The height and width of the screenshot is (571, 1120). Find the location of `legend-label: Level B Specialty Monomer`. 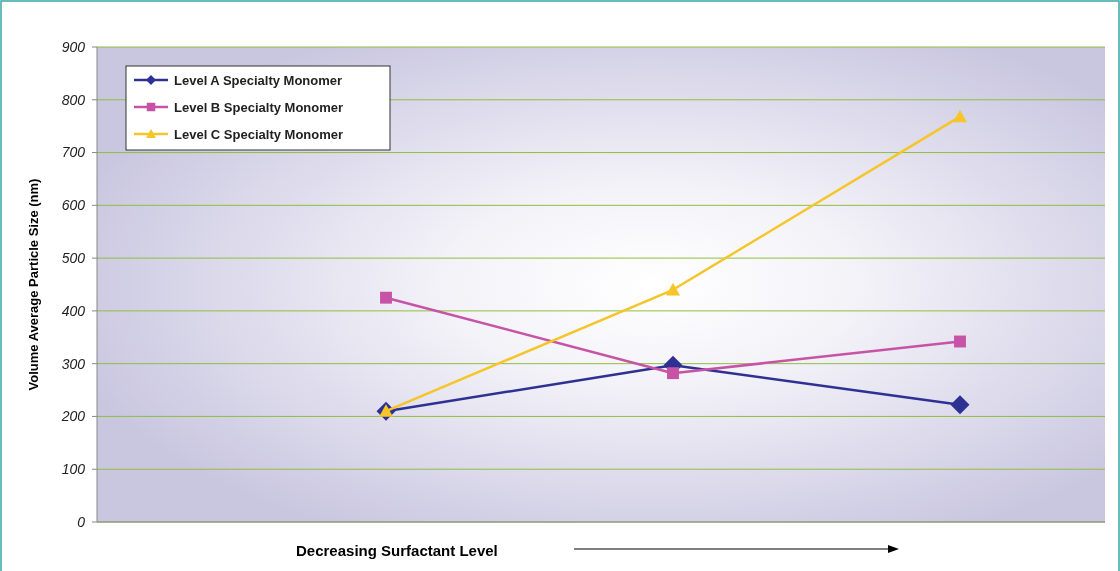

legend-label: Level B Specialty Monomer is located at coordinates (259, 107).